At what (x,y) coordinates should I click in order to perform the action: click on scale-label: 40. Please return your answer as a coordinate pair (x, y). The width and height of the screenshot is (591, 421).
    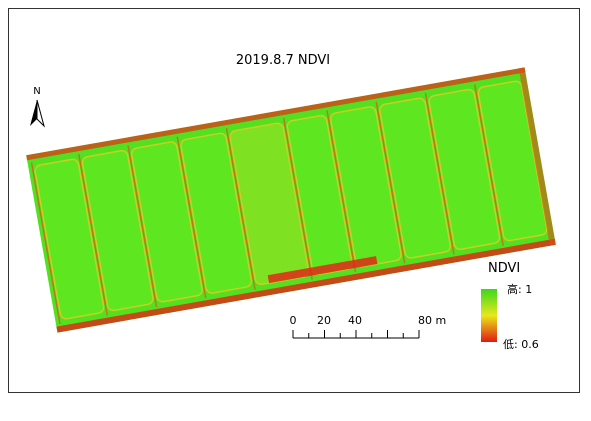
    Looking at the image, I should click on (355, 320).